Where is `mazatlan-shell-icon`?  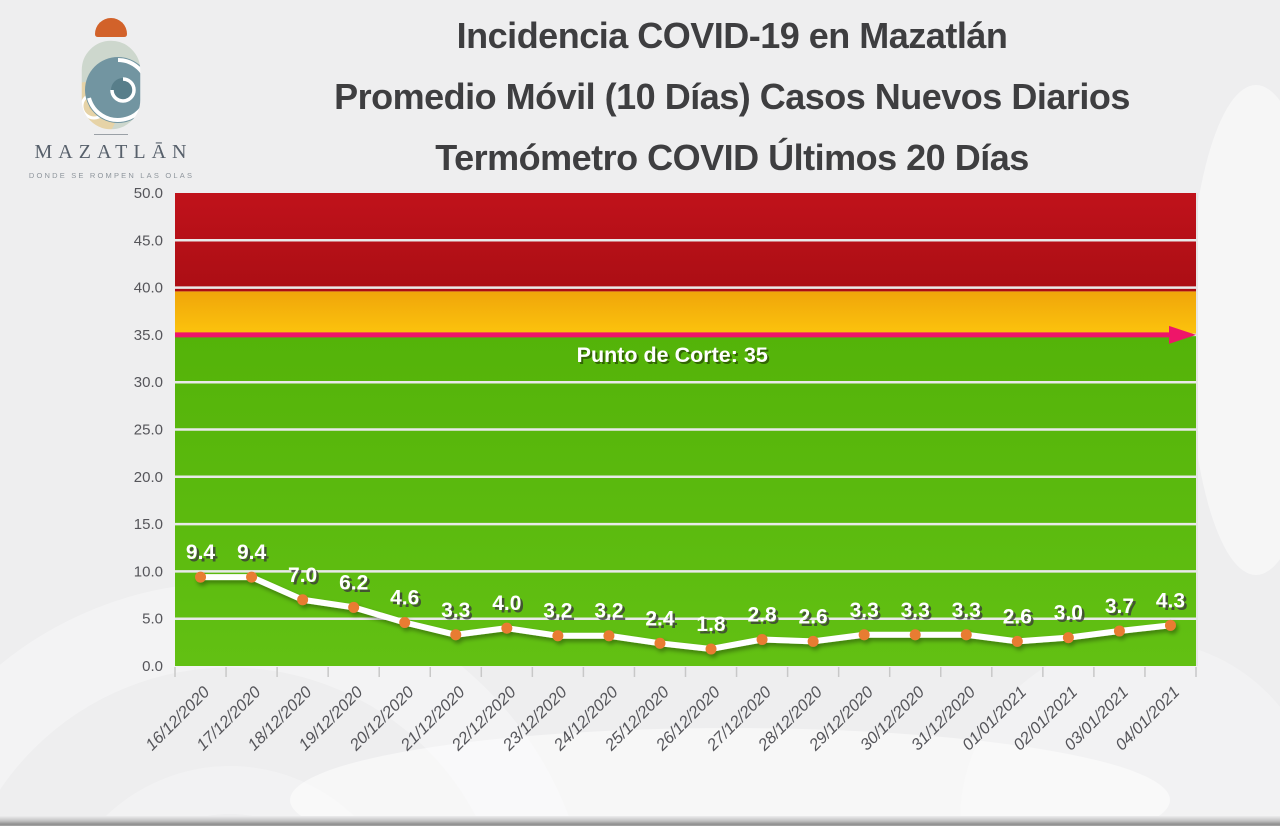
mazatlan-shell-icon is located at coordinates (110, 74).